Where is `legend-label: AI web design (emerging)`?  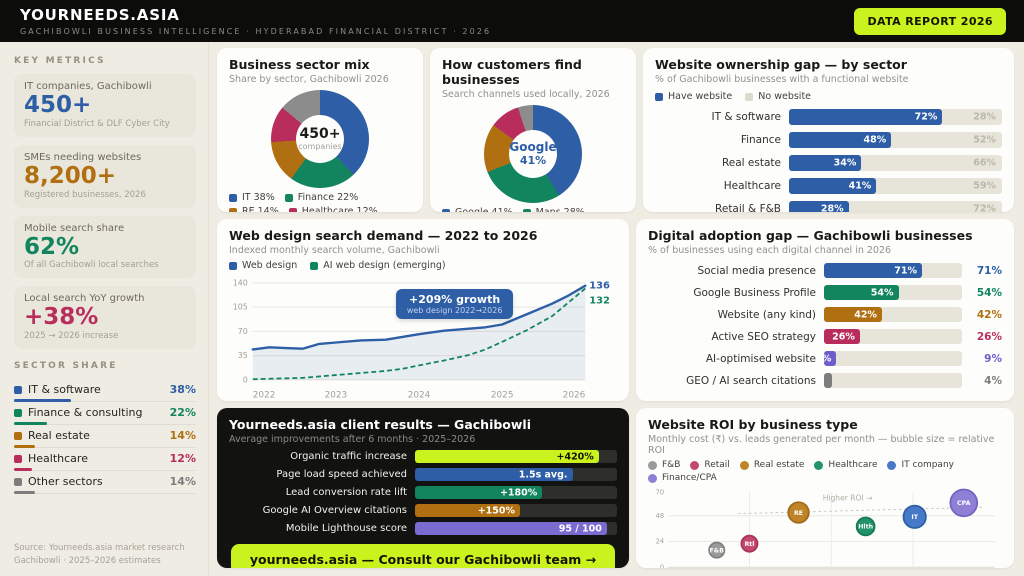 legend-label: AI web design (emerging) is located at coordinates (384, 265).